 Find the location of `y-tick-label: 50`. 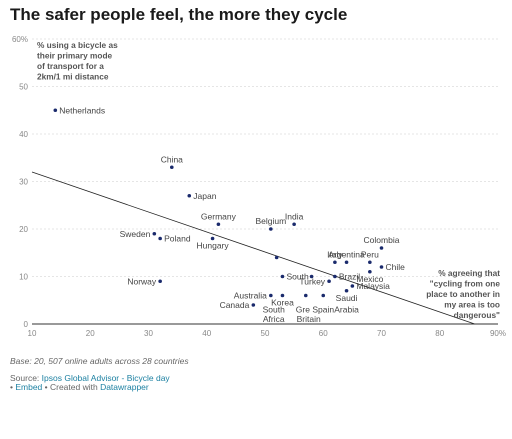

y-tick-label: 50 is located at coordinates (23, 87).